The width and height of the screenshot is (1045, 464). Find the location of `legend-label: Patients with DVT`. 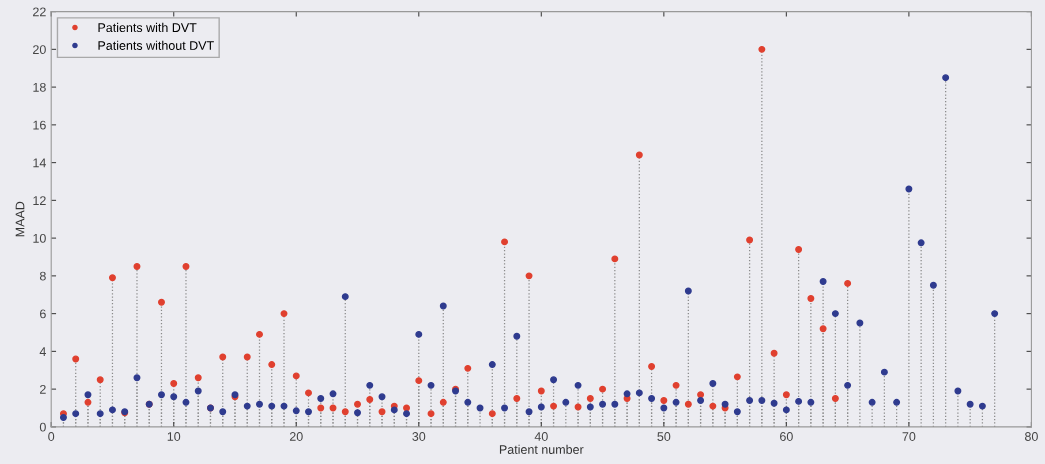

legend-label: Patients with DVT is located at coordinates (147, 27).